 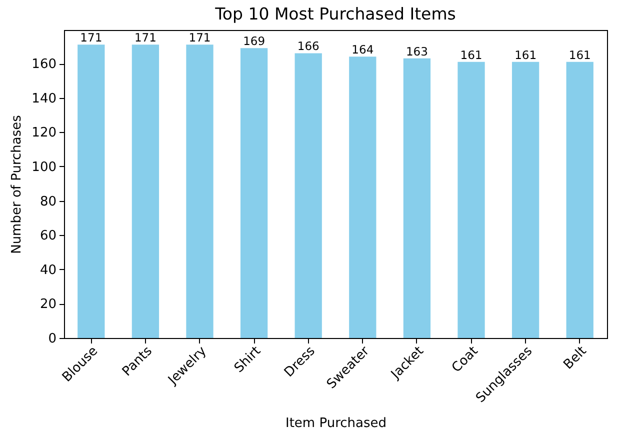 I want to click on y-tick-label: 100, so click(x=44, y=167).